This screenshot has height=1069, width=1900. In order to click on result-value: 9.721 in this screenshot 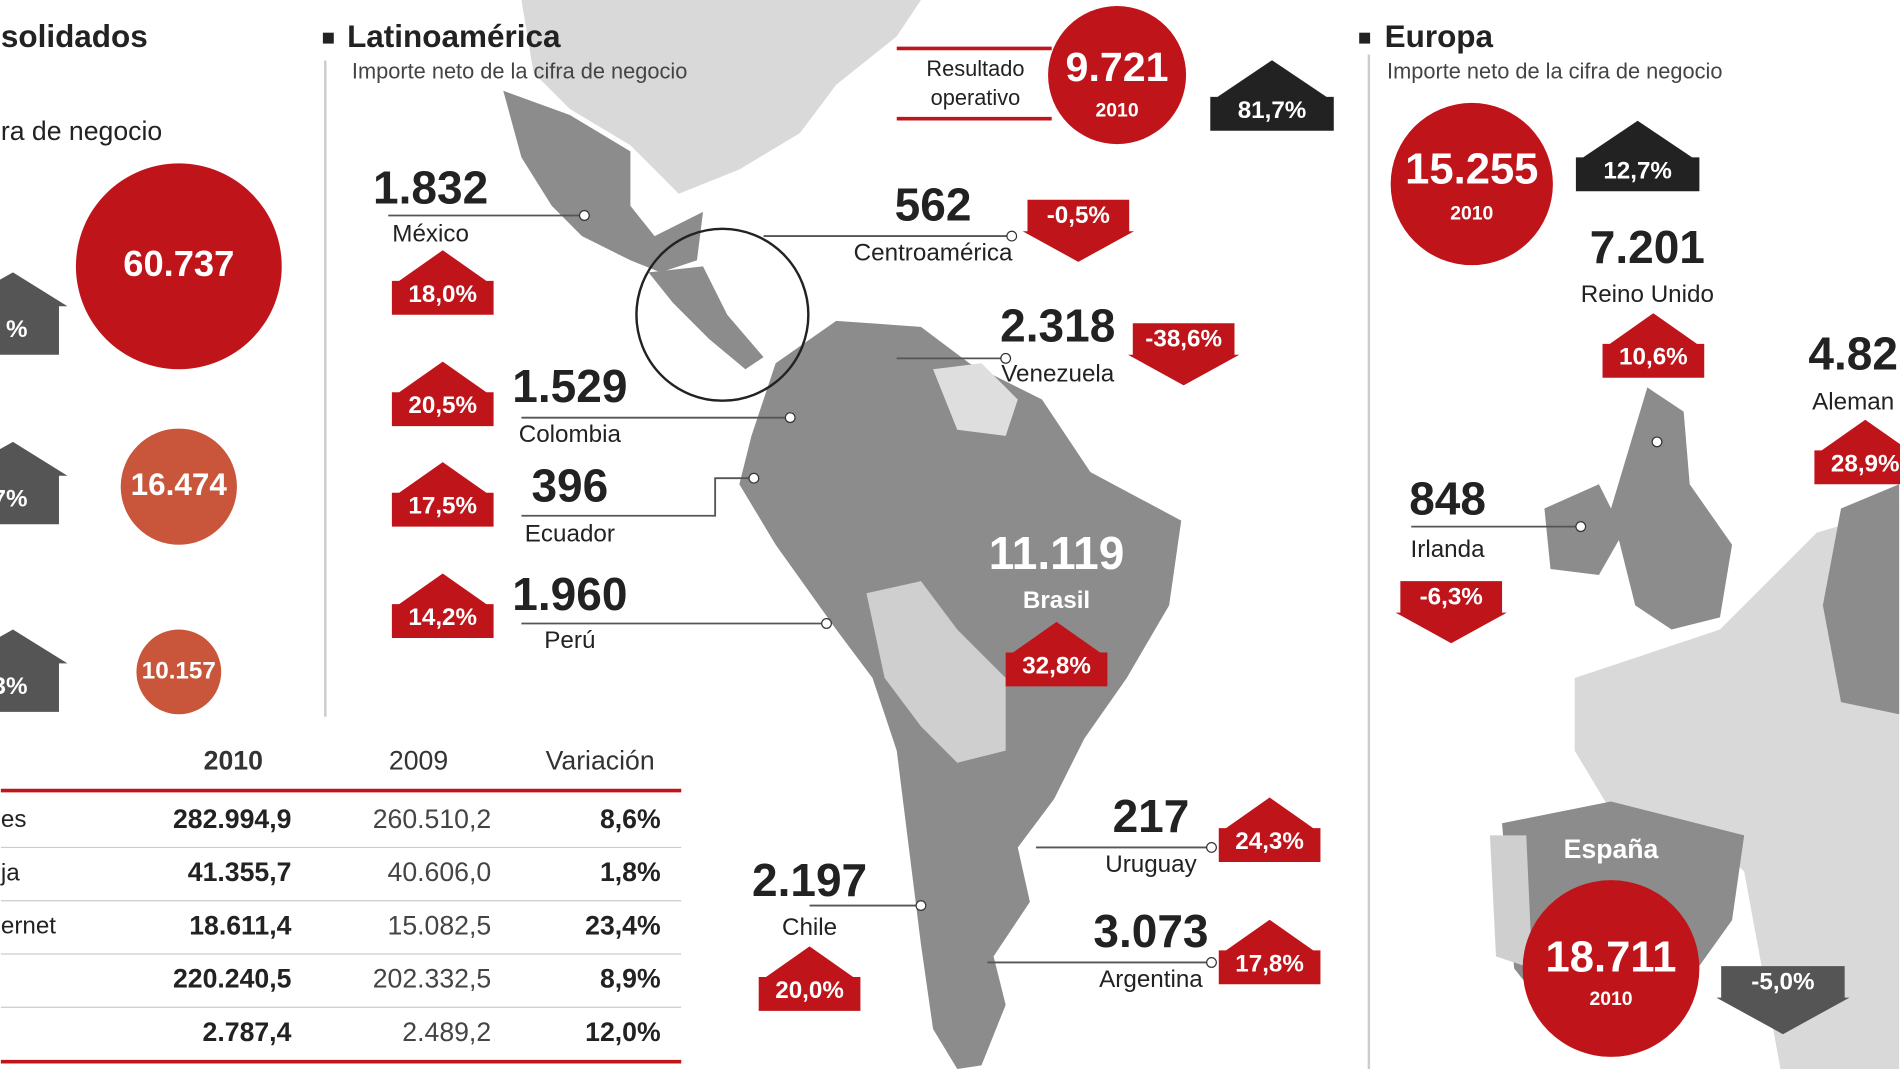, I will do `click(1117, 67)`.